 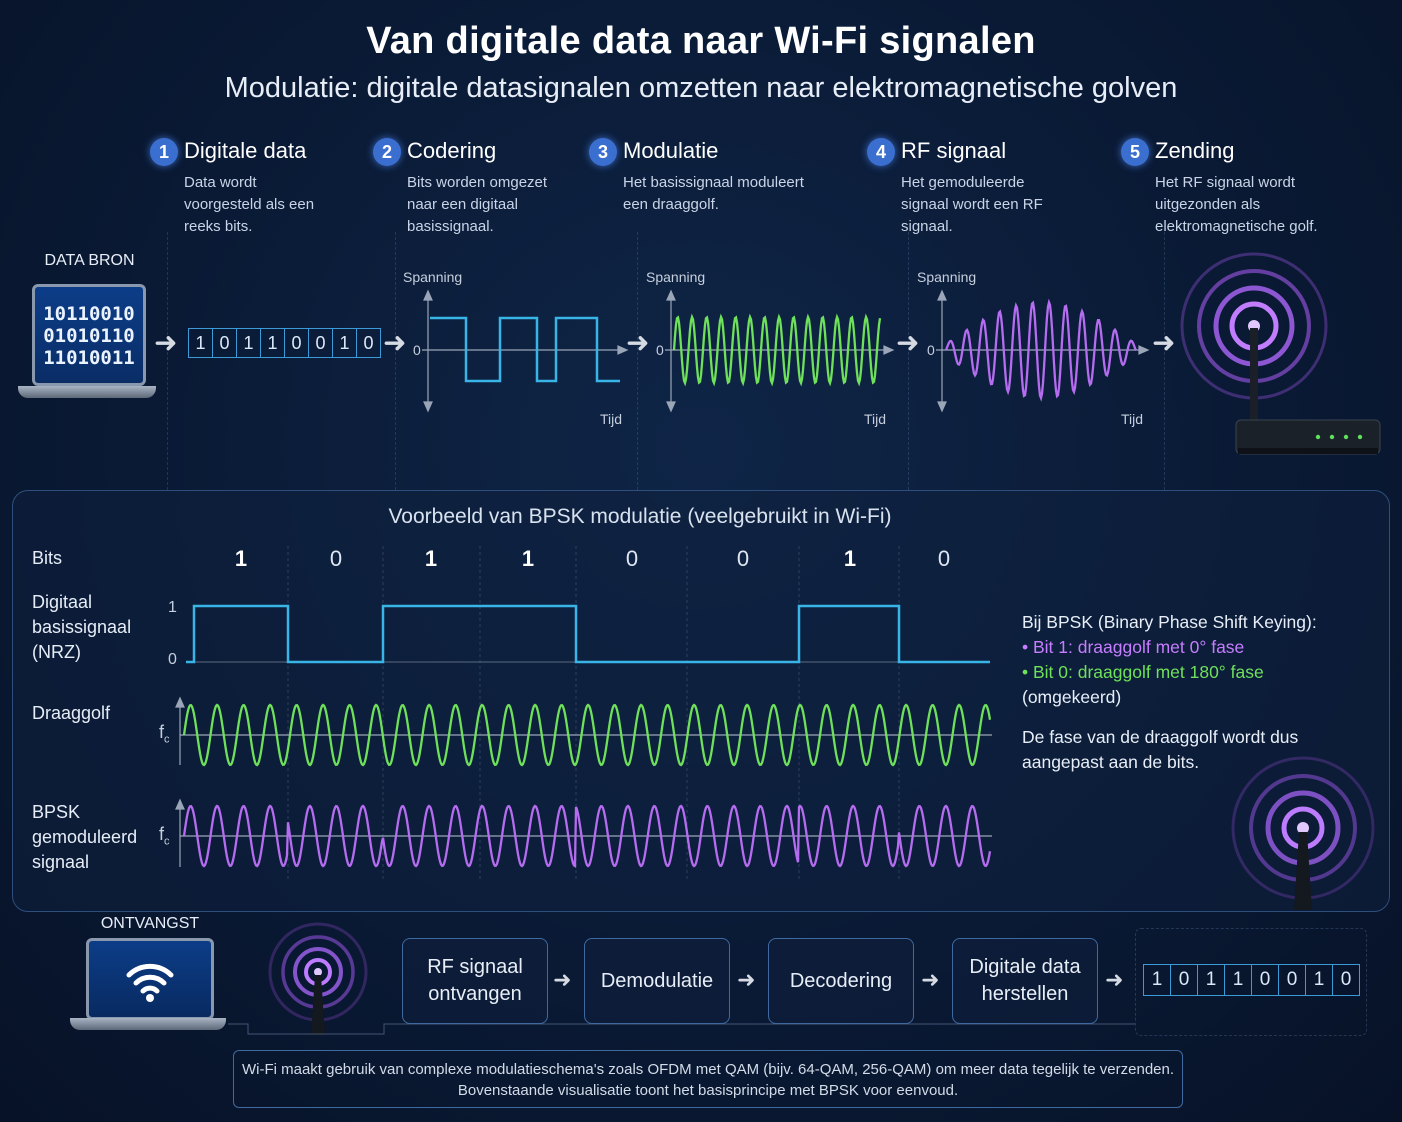 What do you see at coordinates (172, 607) in the screenshot?
I see `level-one-label: 1` at bounding box center [172, 607].